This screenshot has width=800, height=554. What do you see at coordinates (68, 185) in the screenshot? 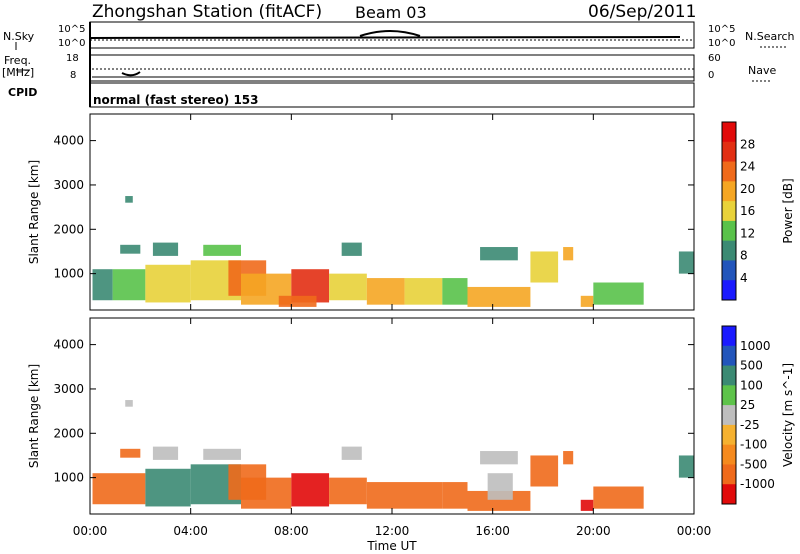
I see `y-tick-label: 3000` at bounding box center [68, 185].